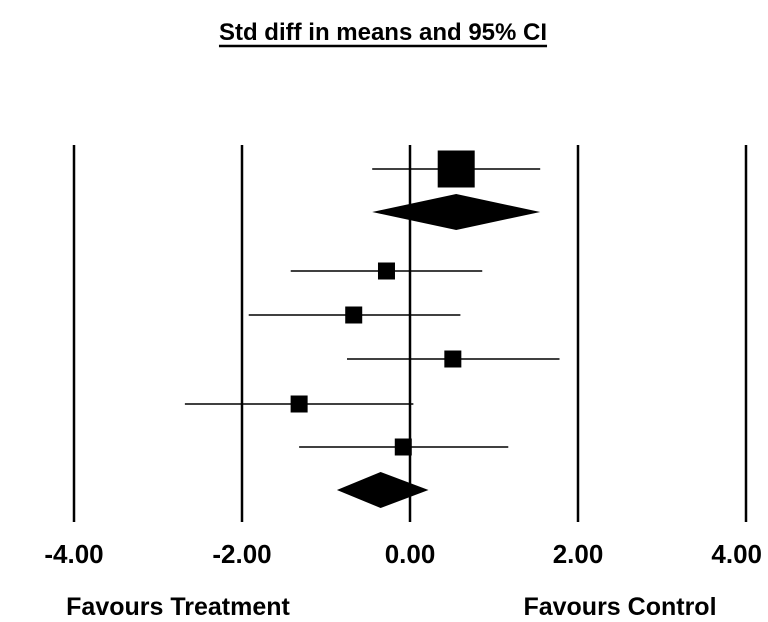 The image size is (768, 622). What do you see at coordinates (241, 554) in the screenshot?
I see `x-tick-label: -2.00` at bounding box center [241, 554].